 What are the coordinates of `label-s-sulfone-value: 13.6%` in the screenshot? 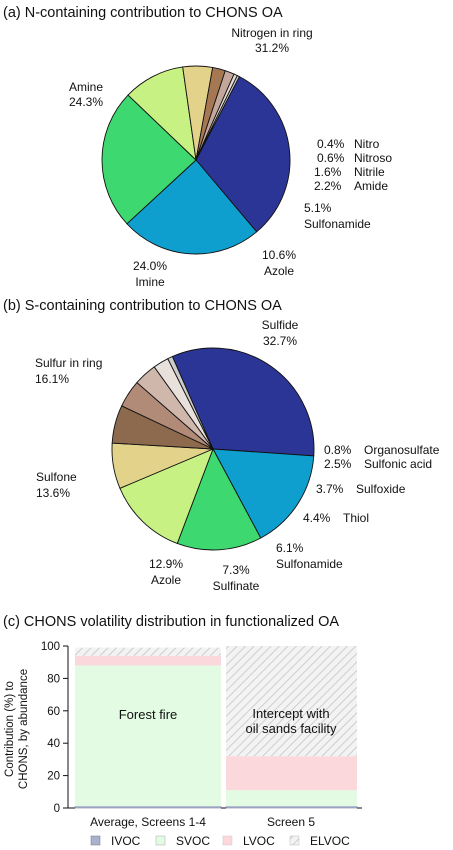 It's located at (53, 493).